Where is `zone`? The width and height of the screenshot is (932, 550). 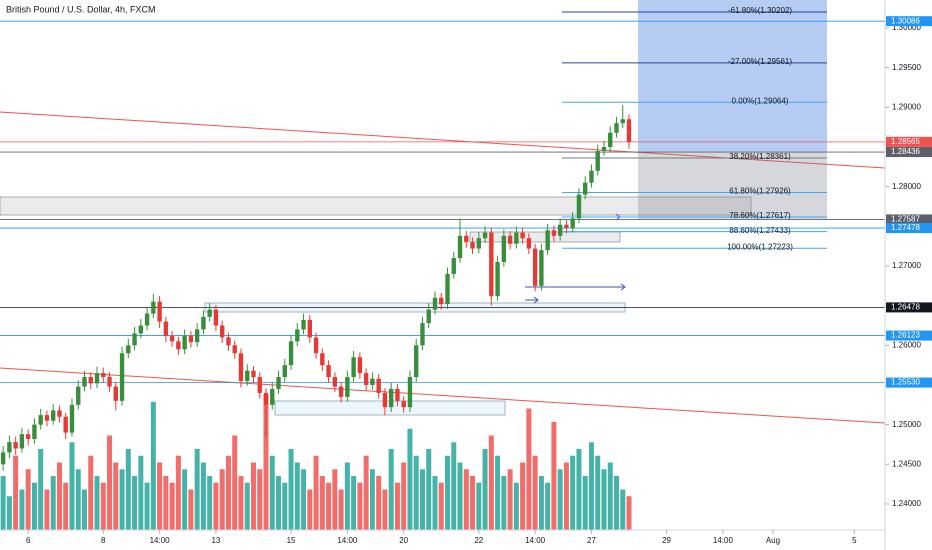
zone is located at coordinates (376, 206).